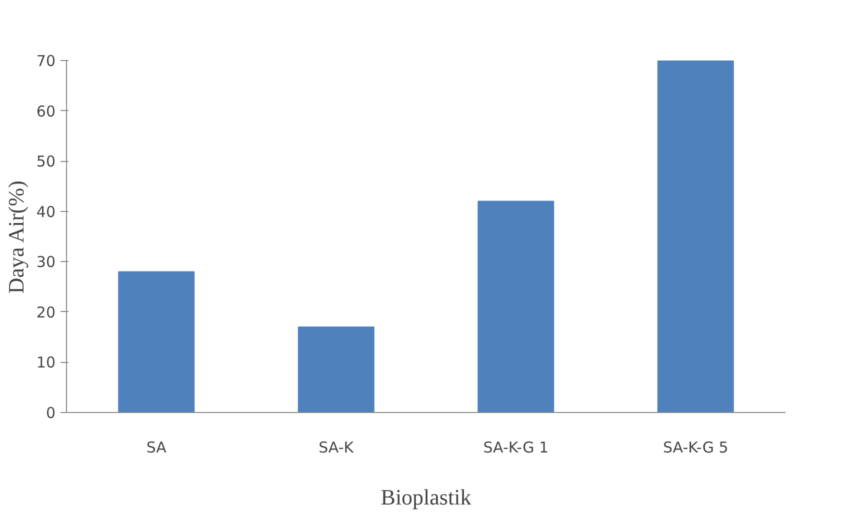 The image size is (847, 514). I want to click on y-tick-label: 60, so click(46, 111).